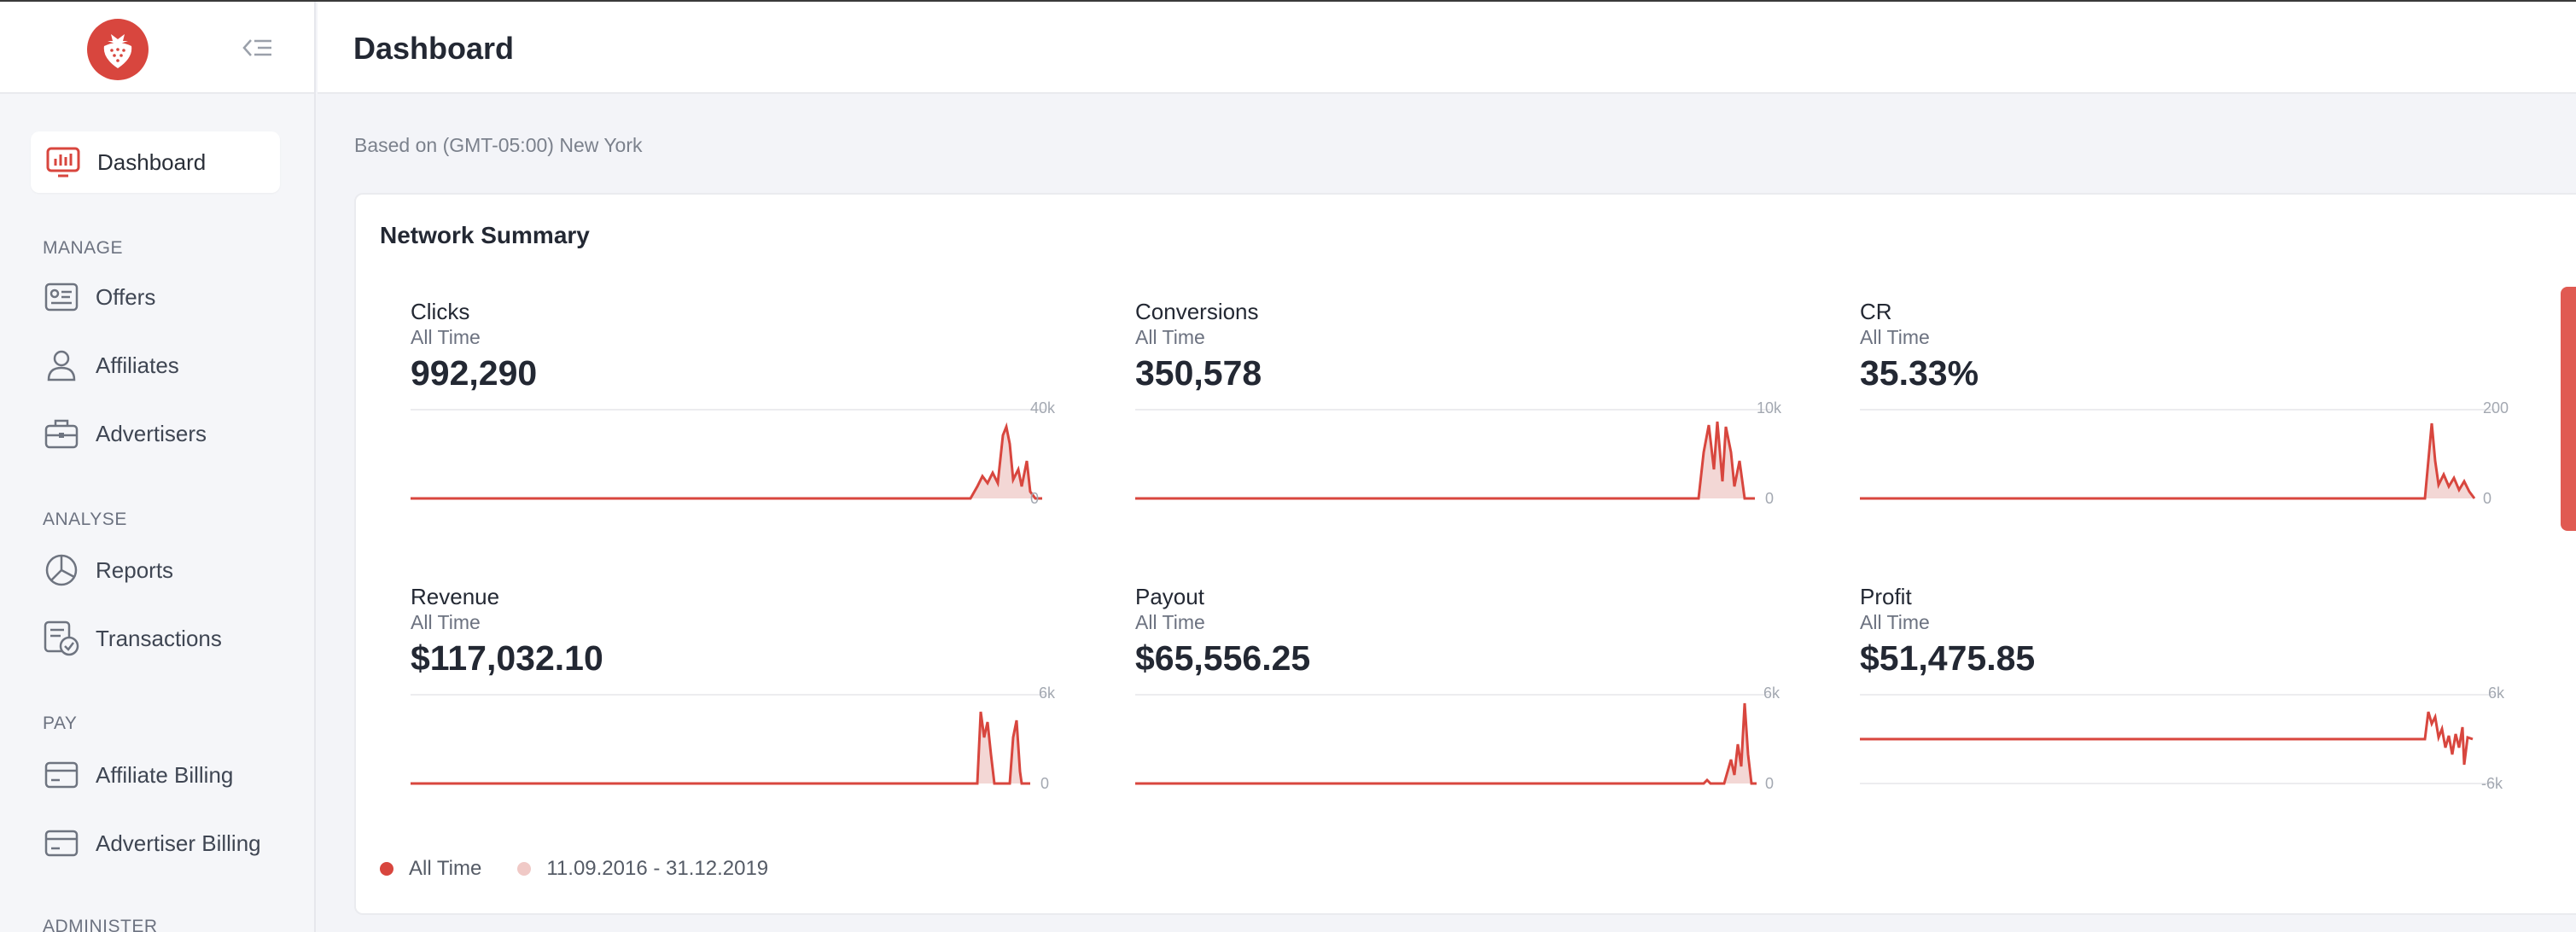  What do you see at coordinates (60, 723) in the screenshot?
I see `section-label-pay: PAY` at bounding box center [60, 723].